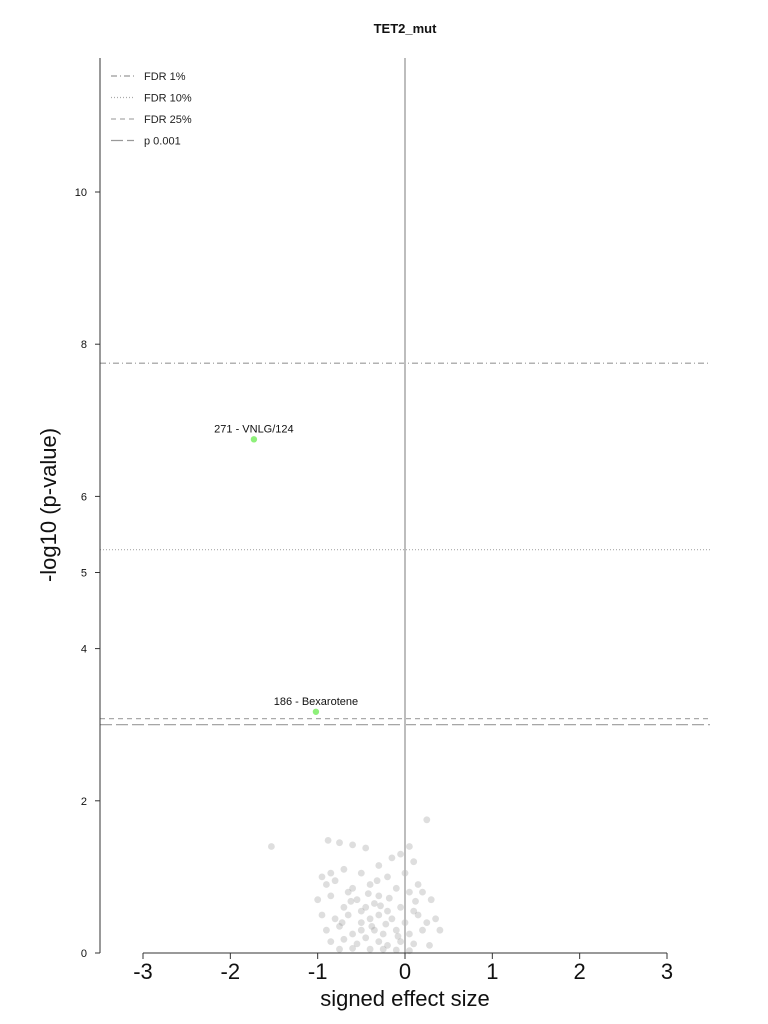 This screenshot has width=768, height=1024. Describe the element at coordinates (151, 109) in the screenshot. I see `legend: FDR 1% FDR 10% FDR 25% p 0.001` at that location.